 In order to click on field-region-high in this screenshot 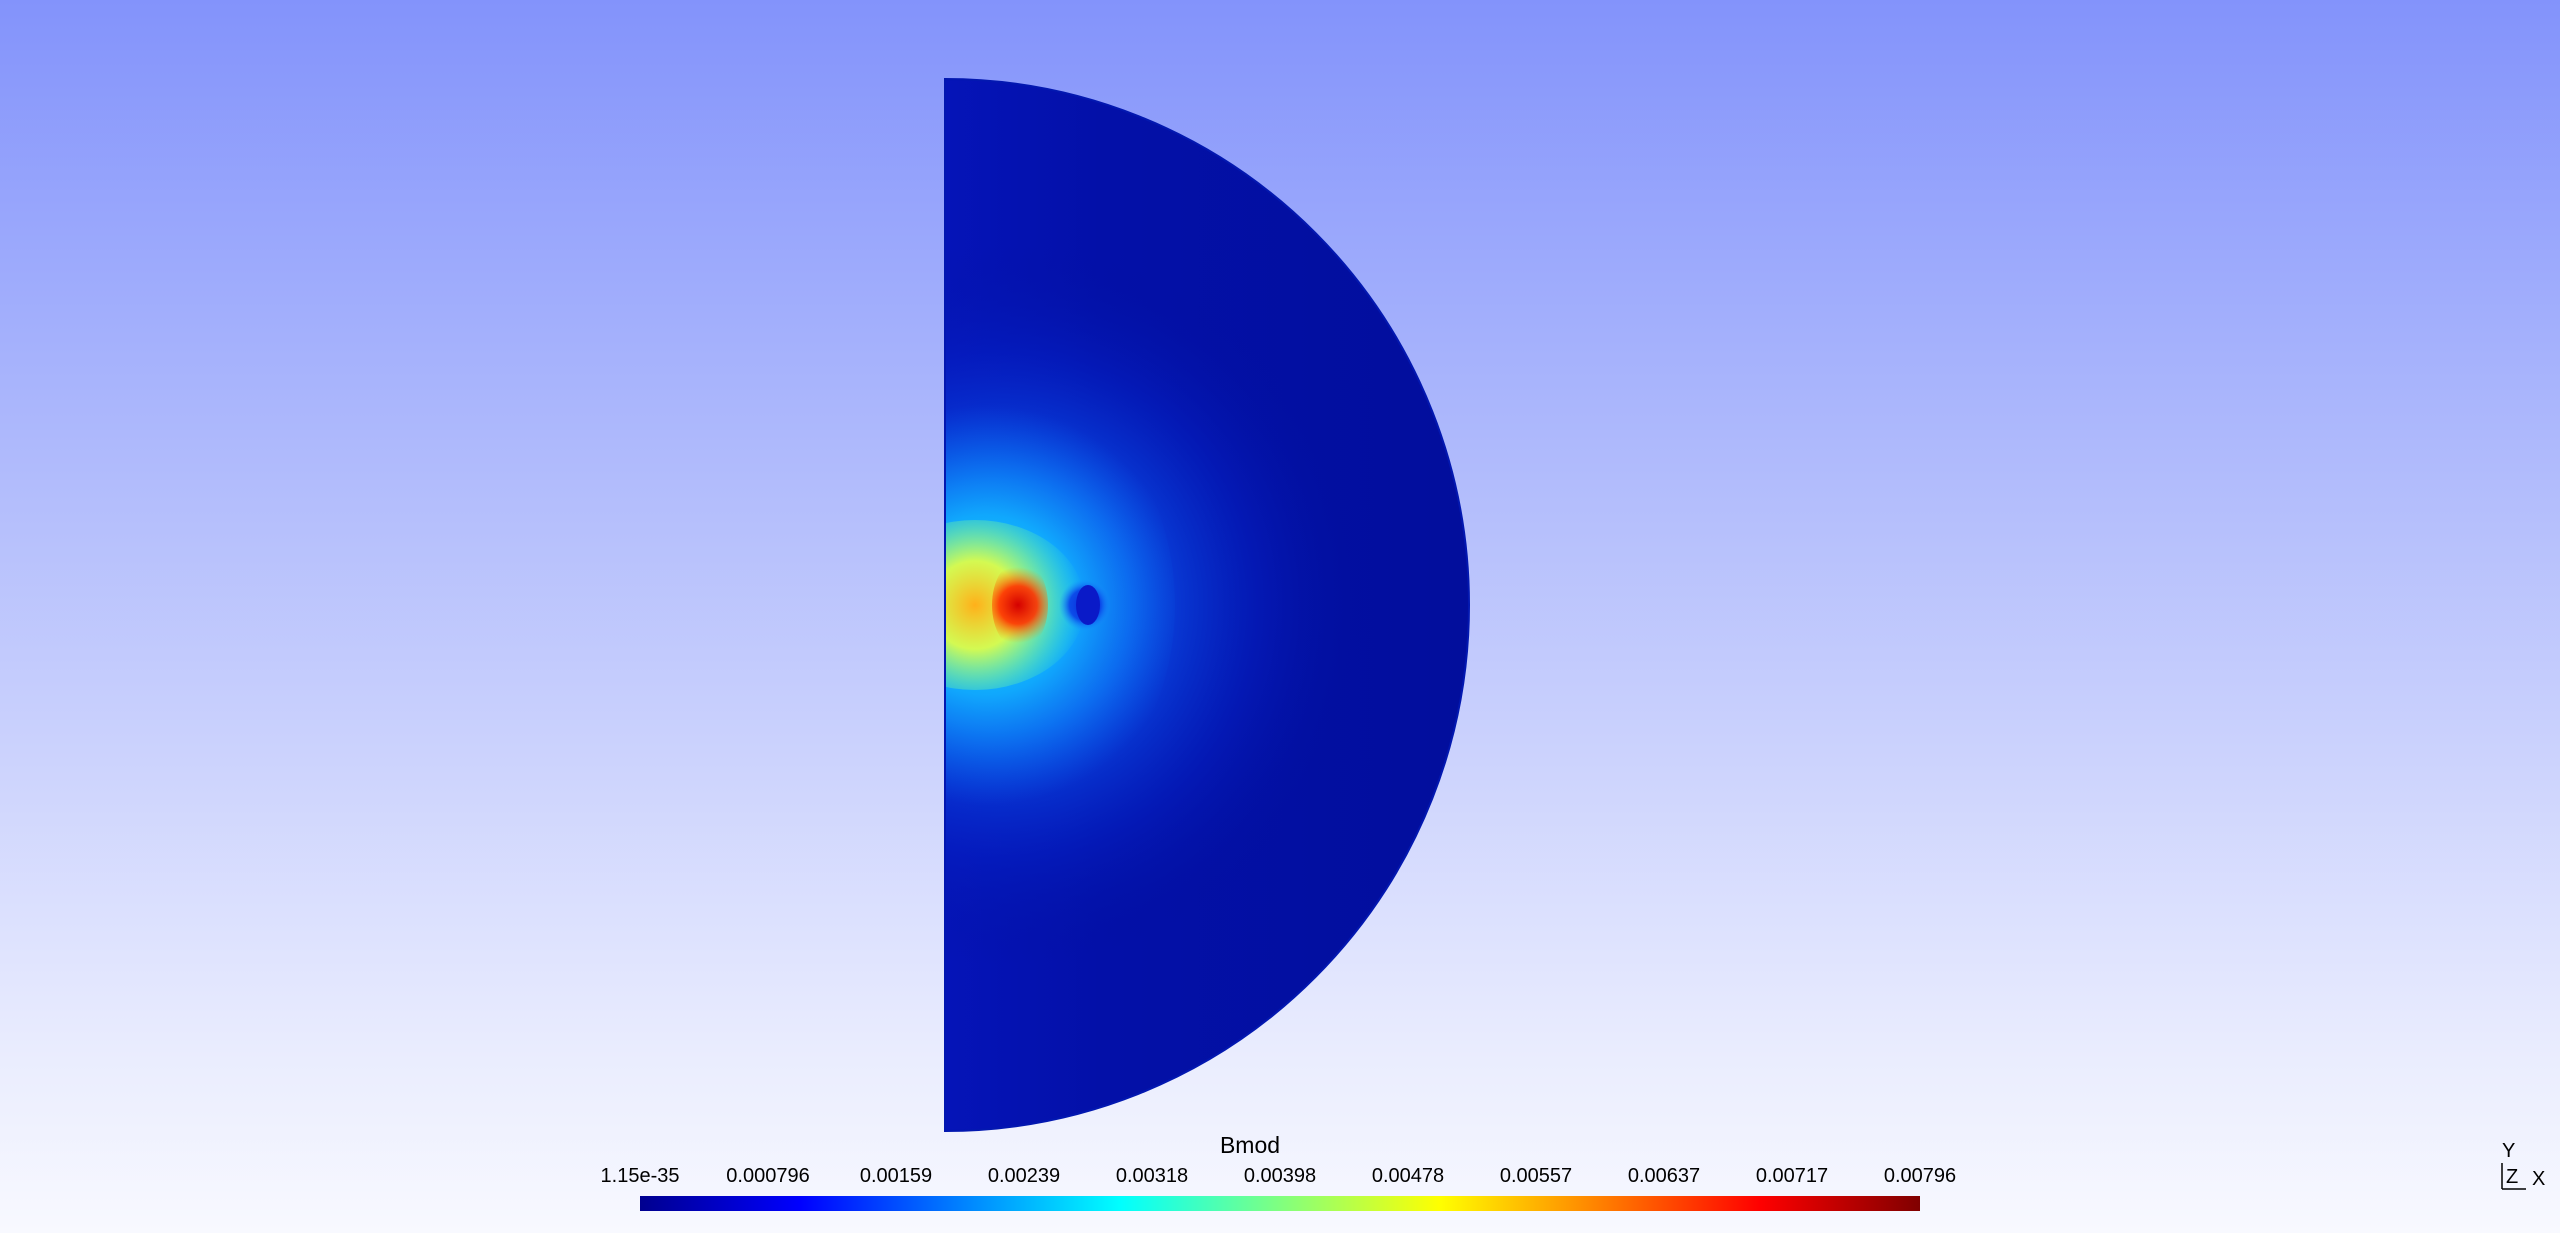, I will do `click(1015, 605)`.